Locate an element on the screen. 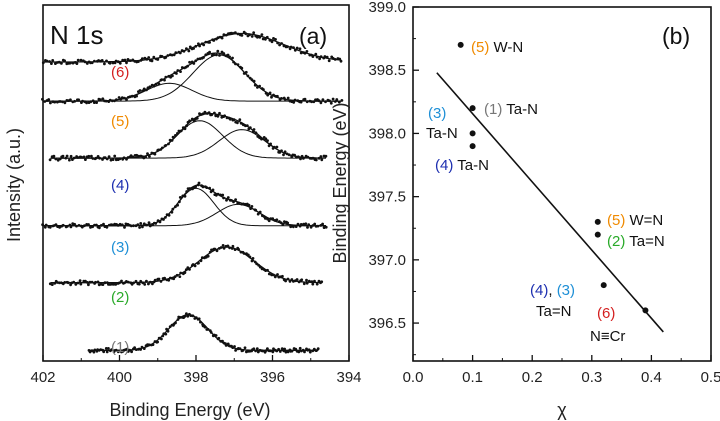 This screenshot has width=720, height=421. panel-b-x-tick-label: 0.3 is located at coordinates (591, 377).